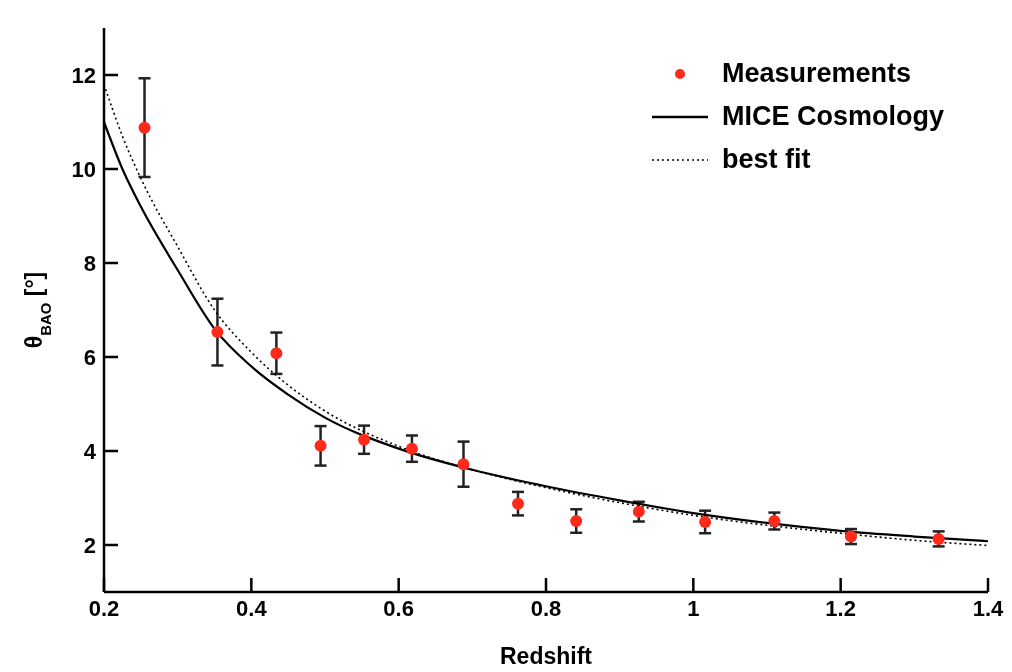 Image resolution: width=1012 pixels, height=672 pixels. What do you see at coordinates (840, 608) in the screenshot?
I see `x-tick-label: 1.2` at bounding box center [840, 608].